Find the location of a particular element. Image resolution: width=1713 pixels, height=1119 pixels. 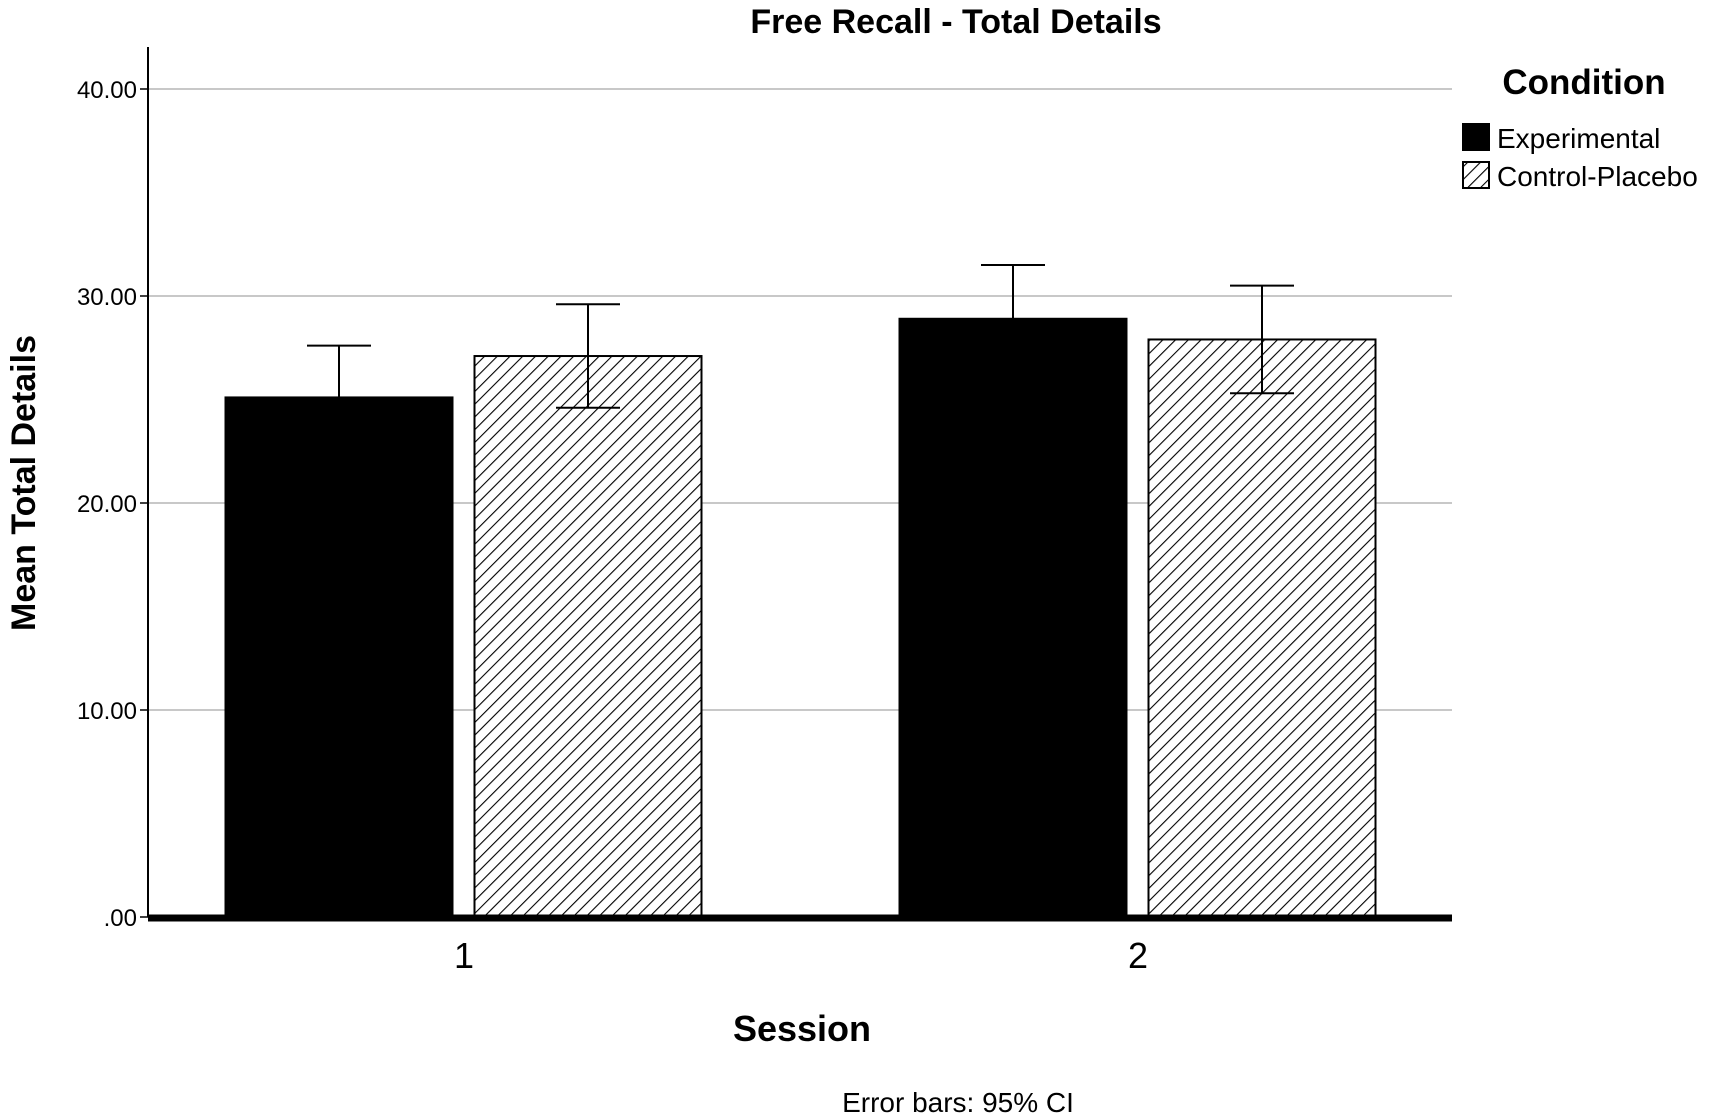

x-axis-label: Session is located at coordinates (802, 1028).